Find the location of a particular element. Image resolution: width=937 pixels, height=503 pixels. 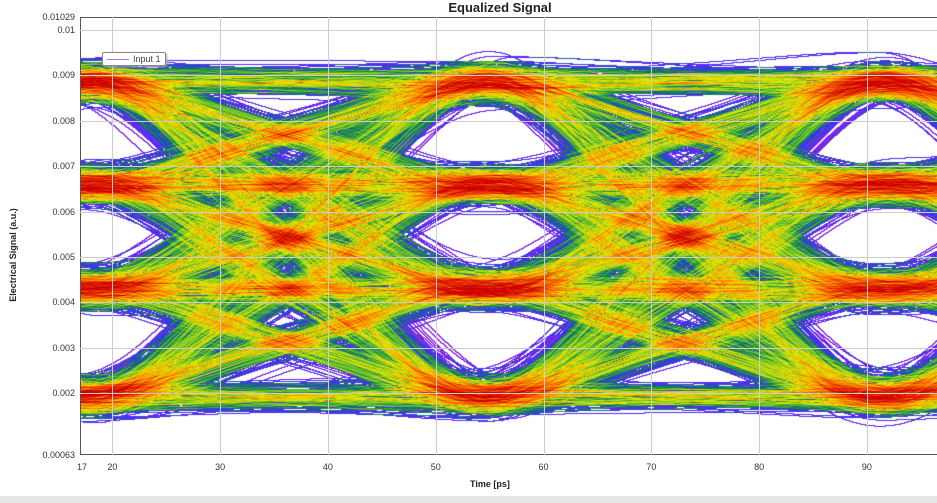

x-tick-label: 90 is located at coordinates (866, 467).